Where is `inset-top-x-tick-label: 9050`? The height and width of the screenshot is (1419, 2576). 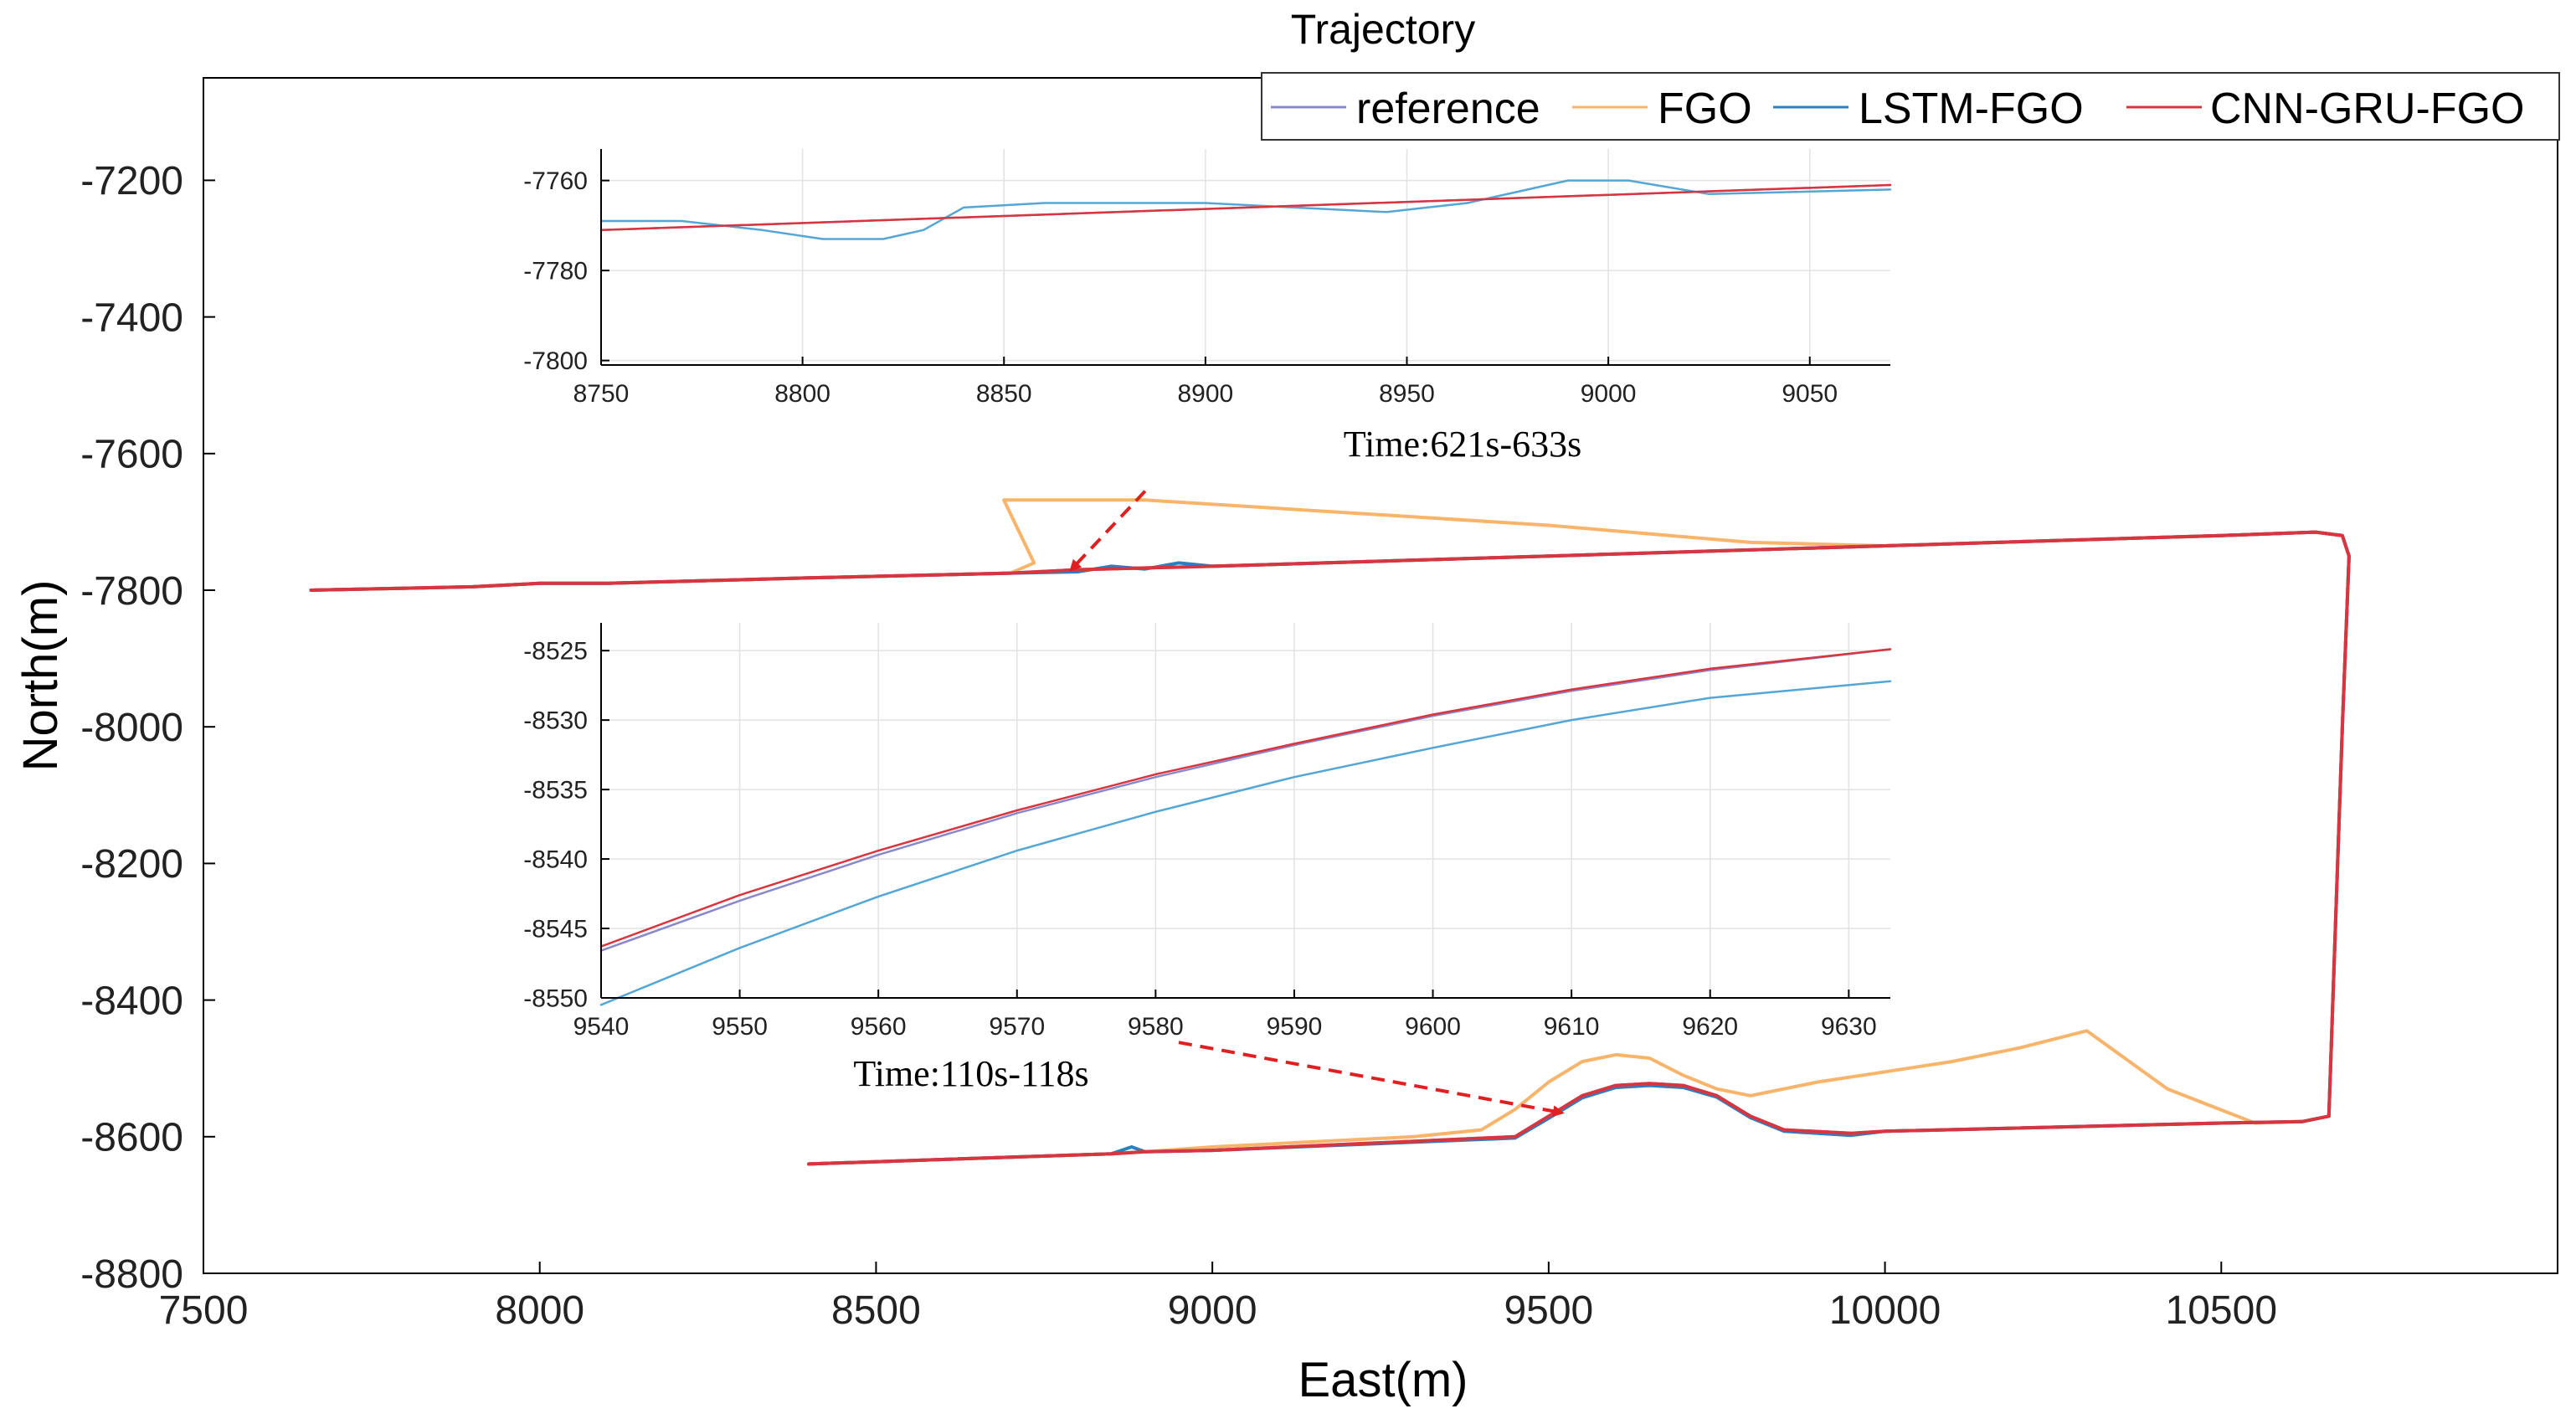
inset-top-x-tick-label: 9050 is located at coordinates (1810, 394).